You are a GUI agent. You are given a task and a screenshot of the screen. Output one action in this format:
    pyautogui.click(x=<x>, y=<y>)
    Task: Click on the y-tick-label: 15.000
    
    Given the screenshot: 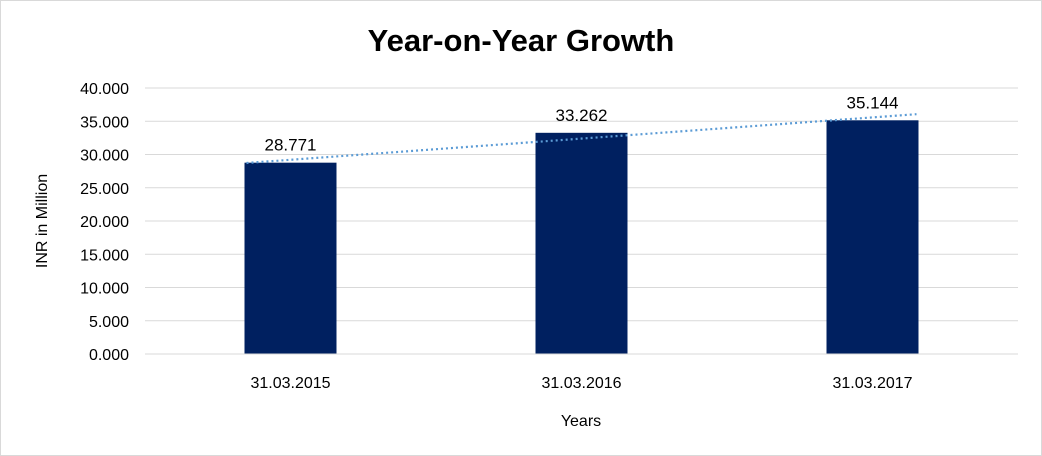 What is the action you would take?
    pyautogui.click(x=104, y=255)
    